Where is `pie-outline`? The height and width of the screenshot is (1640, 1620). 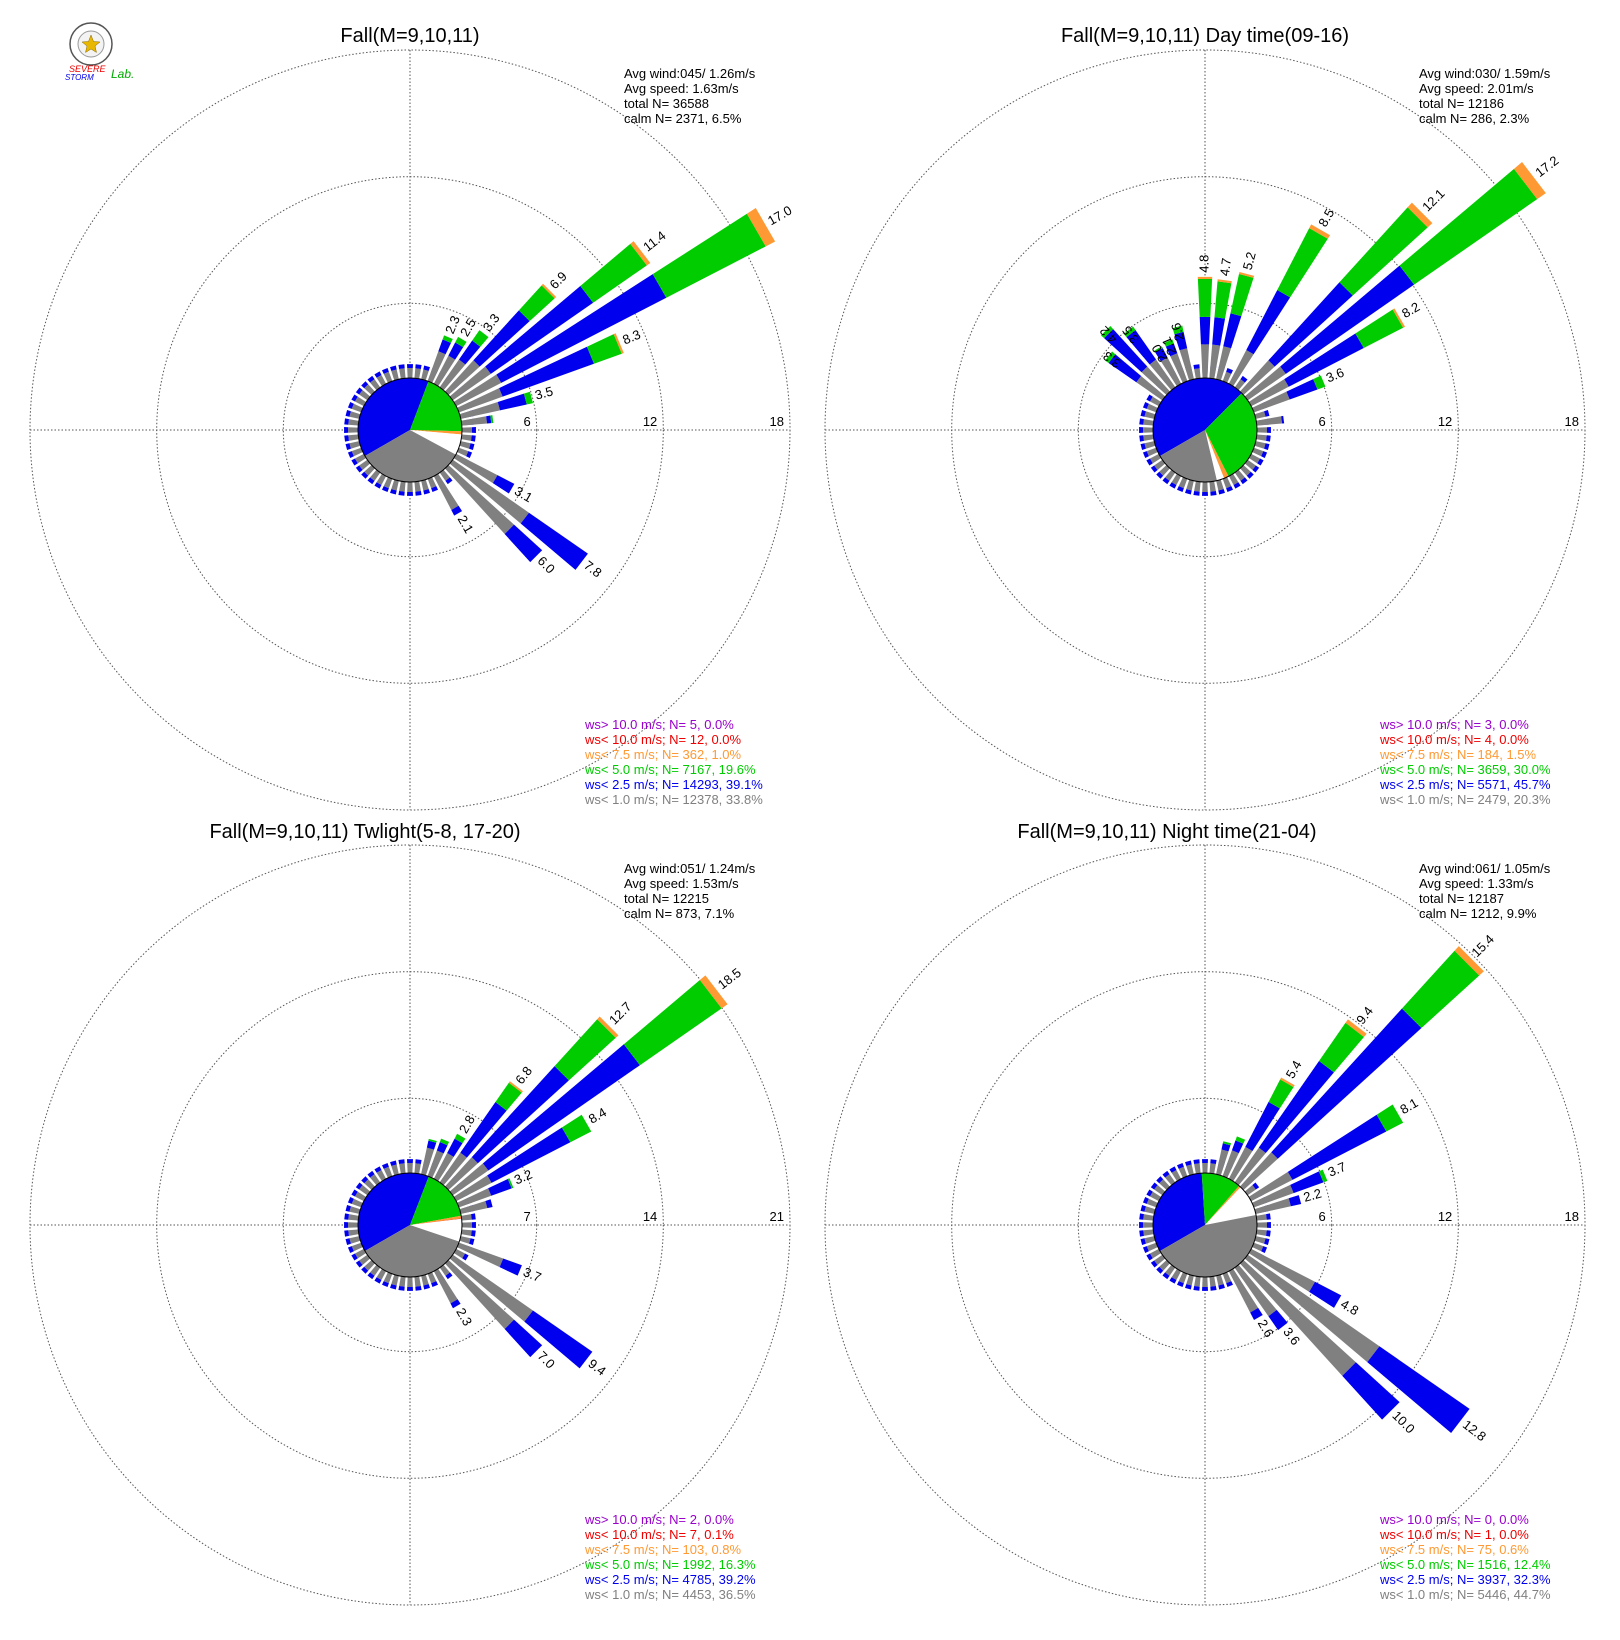 pie-outline is located at coordinates (410, 430).